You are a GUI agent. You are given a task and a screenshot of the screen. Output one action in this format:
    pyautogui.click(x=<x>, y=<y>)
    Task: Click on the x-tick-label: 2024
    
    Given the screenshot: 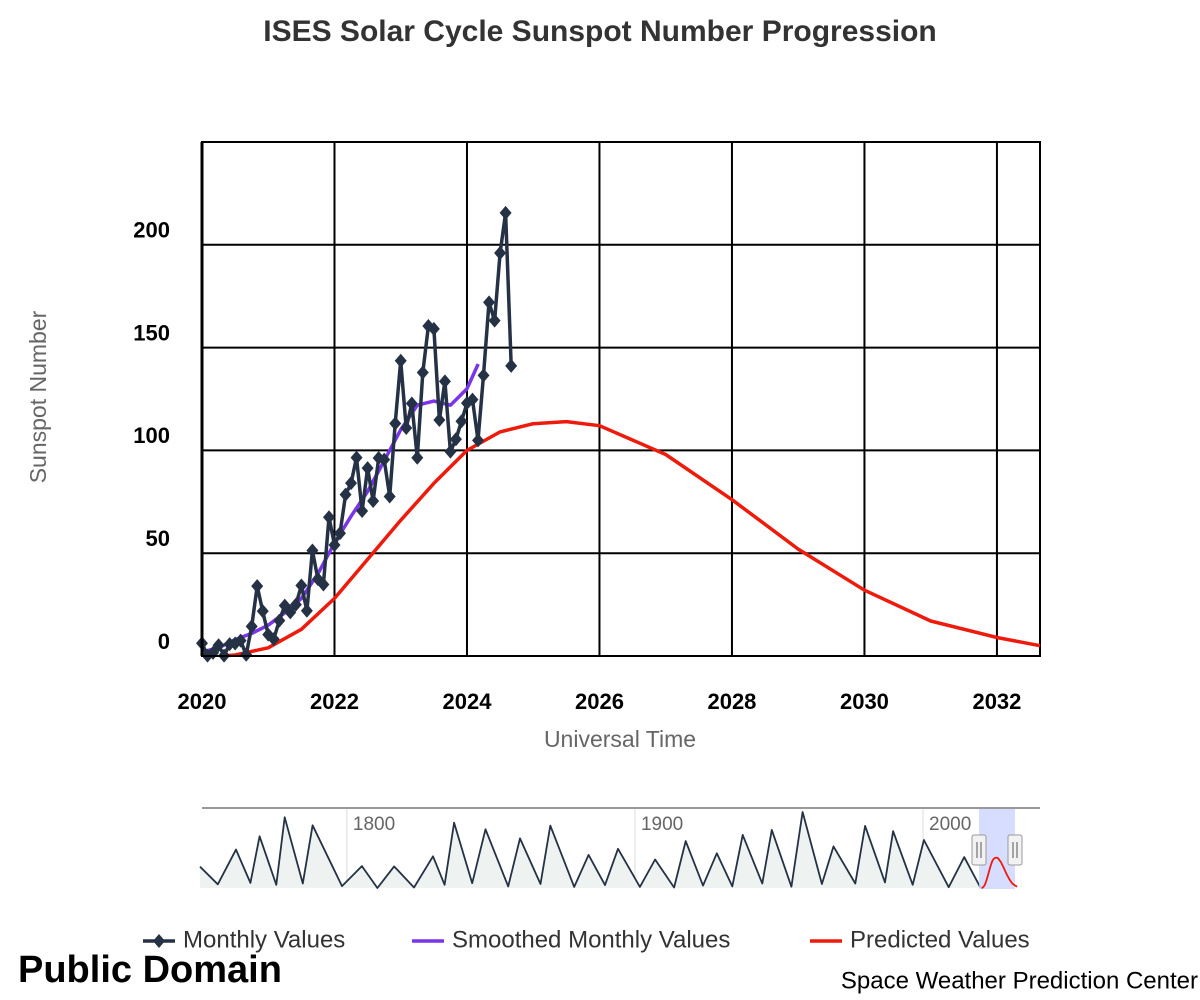 What is the action you would take?
    pyautogui.click(x=468, y=701)
    